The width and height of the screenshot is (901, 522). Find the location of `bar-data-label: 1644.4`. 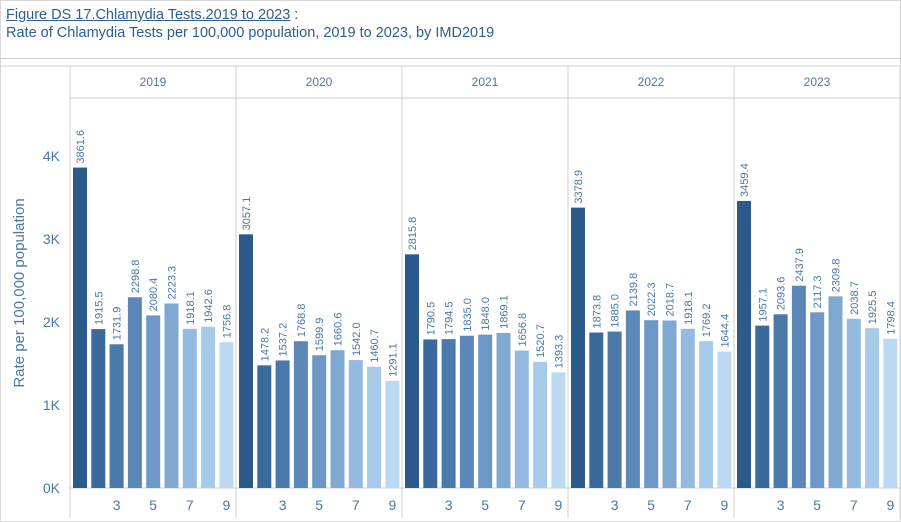

bar-data-label: 1644.4 is located at coordinates (725, 331).